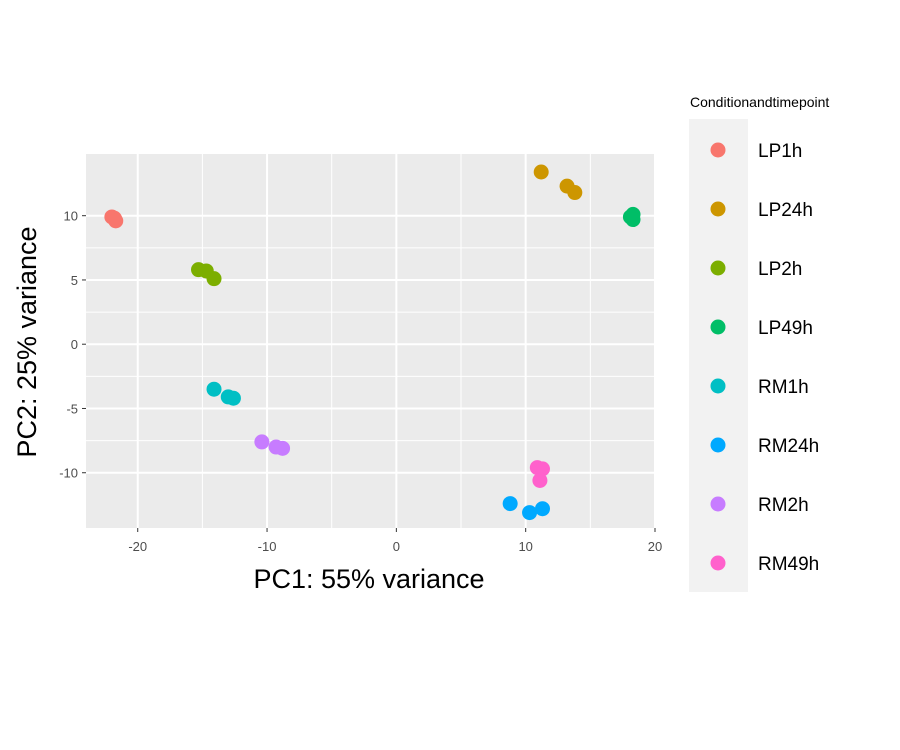 This screenshot has height=750, width=900. Describe the element at coordinates (718, 150) in the screenshot. I see `legend-key-lp1h` at that location.